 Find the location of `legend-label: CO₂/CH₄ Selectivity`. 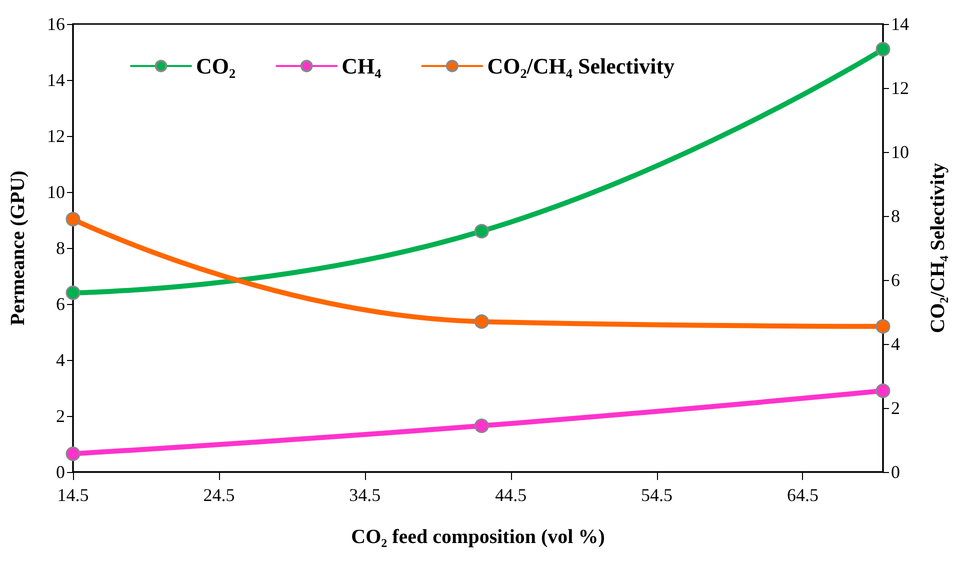

legend-label: CO₂/CH₄ Selectivity is located at coordinates (581, 66).